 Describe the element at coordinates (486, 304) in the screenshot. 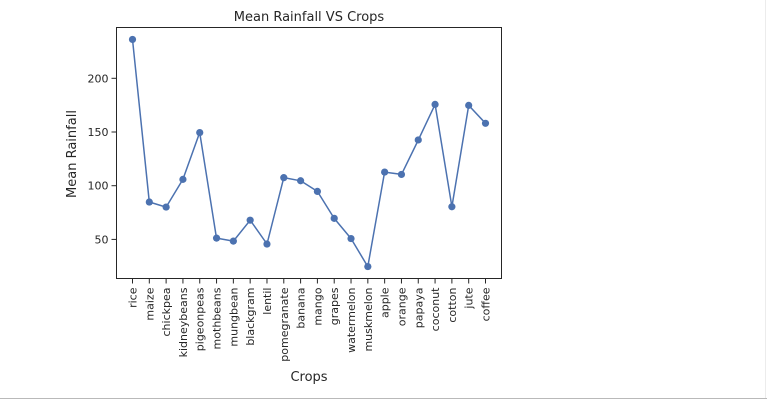

I see `x-tick-label: coffee` at that location.